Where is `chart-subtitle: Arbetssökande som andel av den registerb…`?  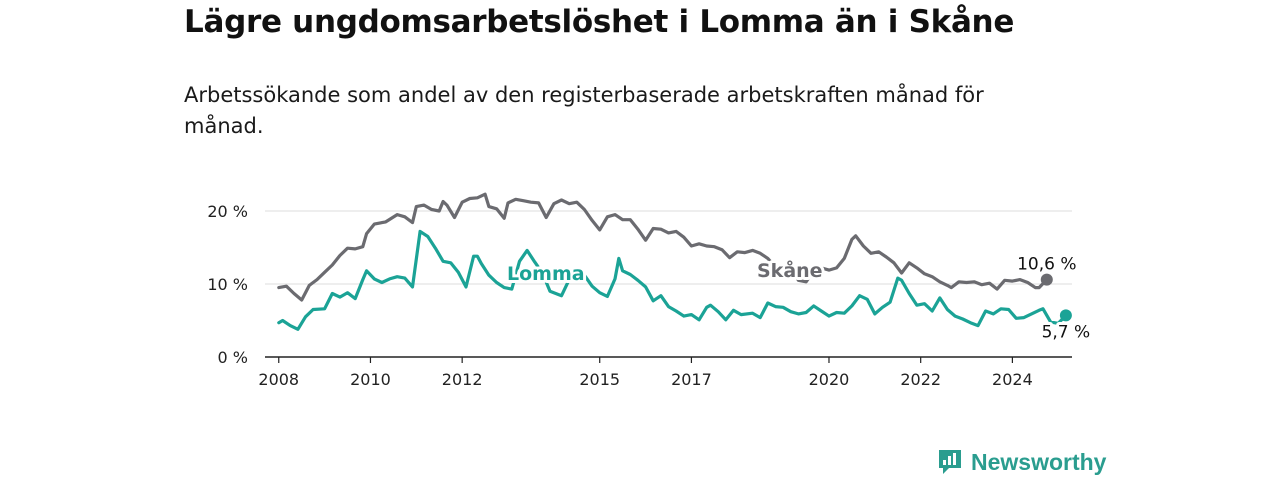
chart-subtitle: Arbetssökande som andel av den registerb… is located at coordinates (584, 110).